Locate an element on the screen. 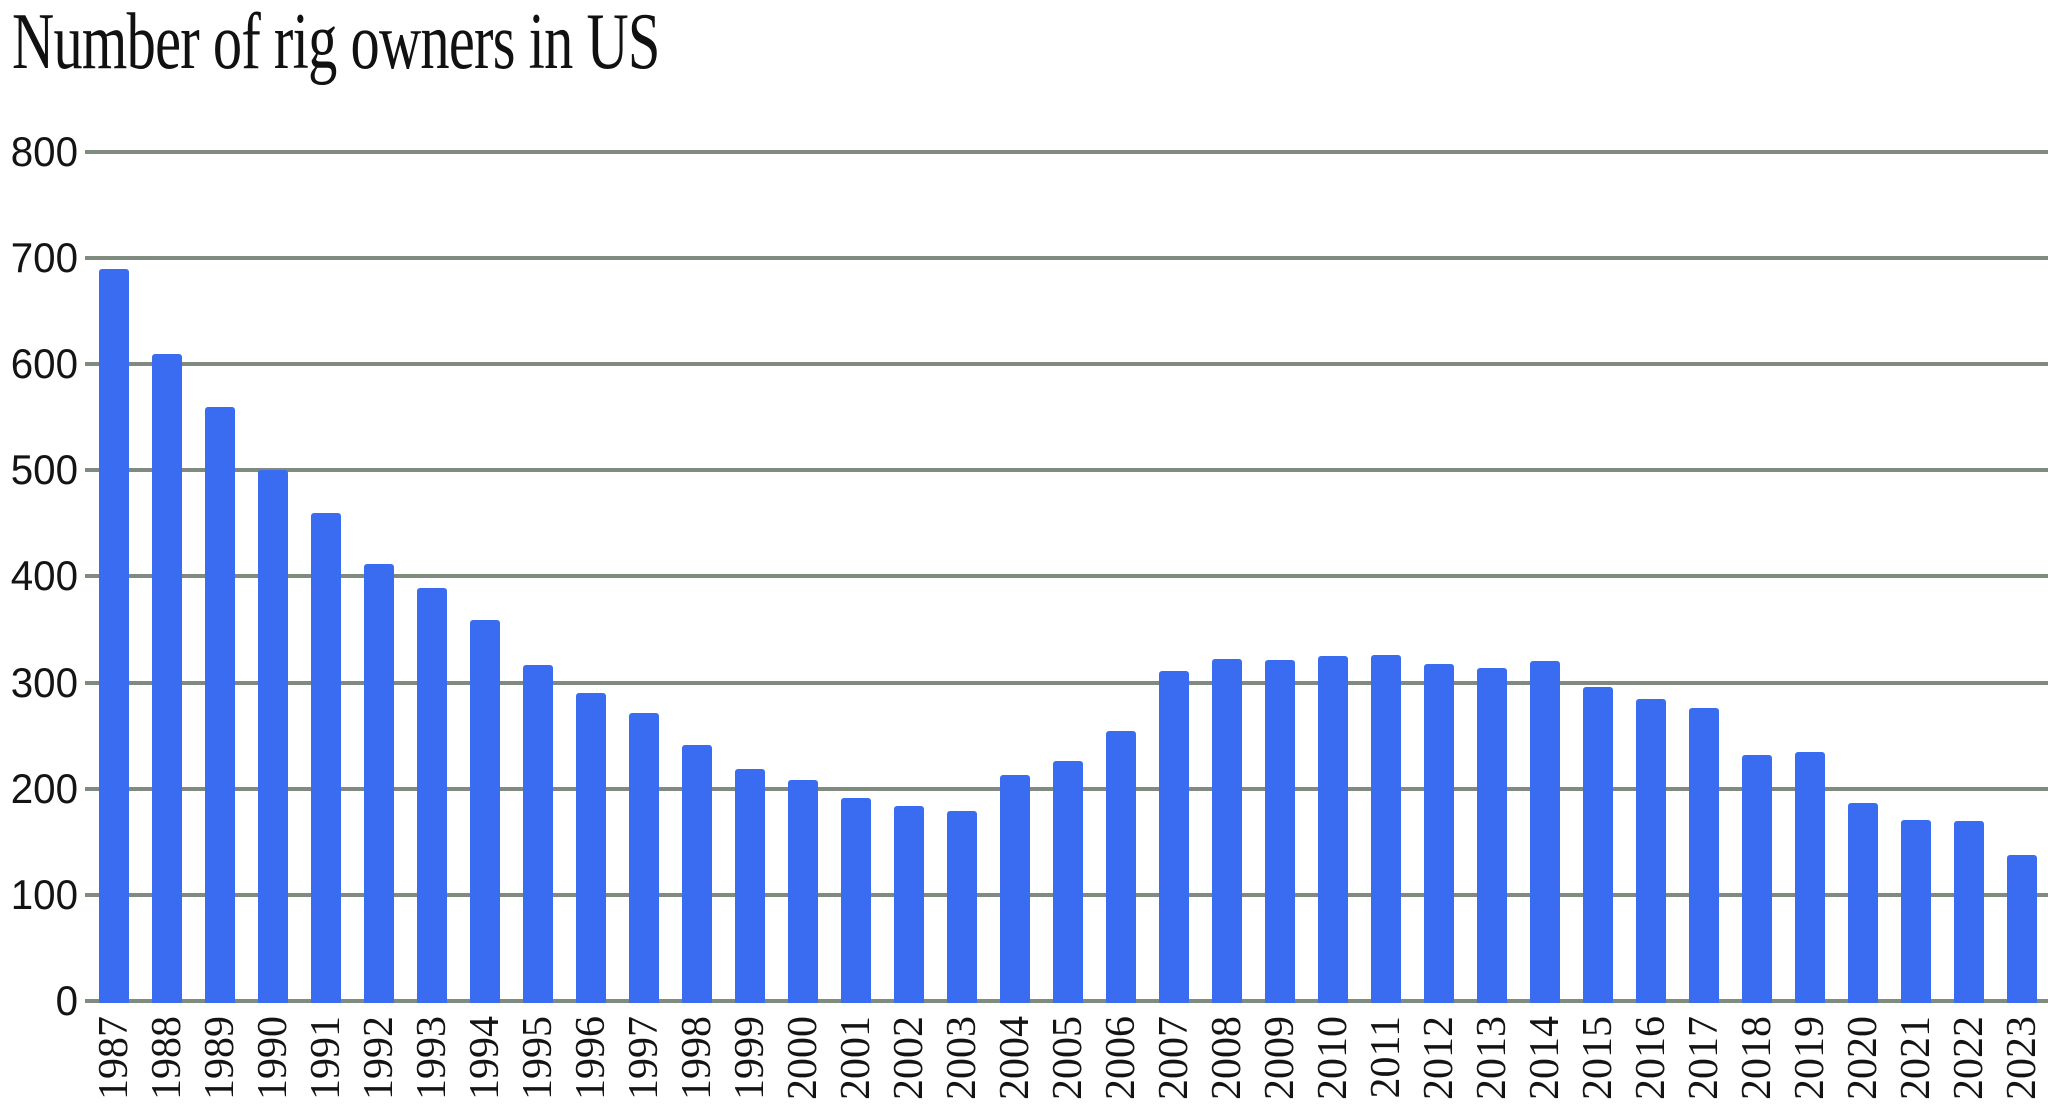 The height and width of the screenshot is (1107, 2048). x-axis-year-label: 1991 is located at coordinates (326, 1058).